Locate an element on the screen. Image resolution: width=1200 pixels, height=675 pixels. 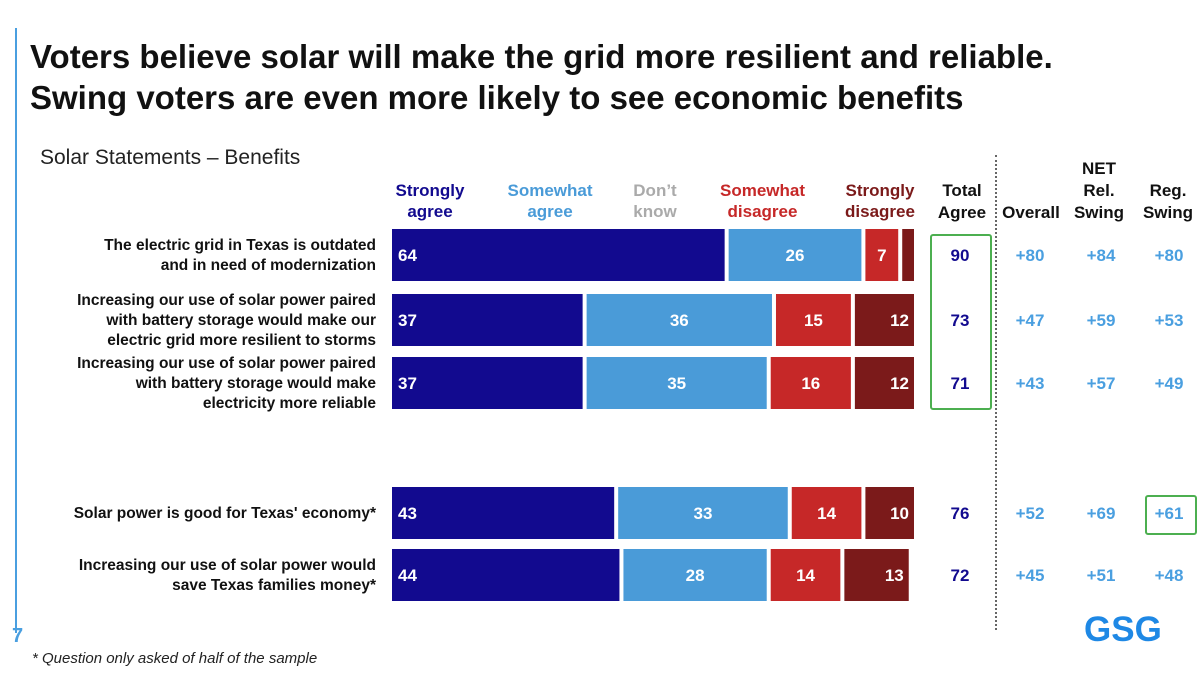
bar-label-somewhat-disagree: 15 is located at coordinates (813, 320).